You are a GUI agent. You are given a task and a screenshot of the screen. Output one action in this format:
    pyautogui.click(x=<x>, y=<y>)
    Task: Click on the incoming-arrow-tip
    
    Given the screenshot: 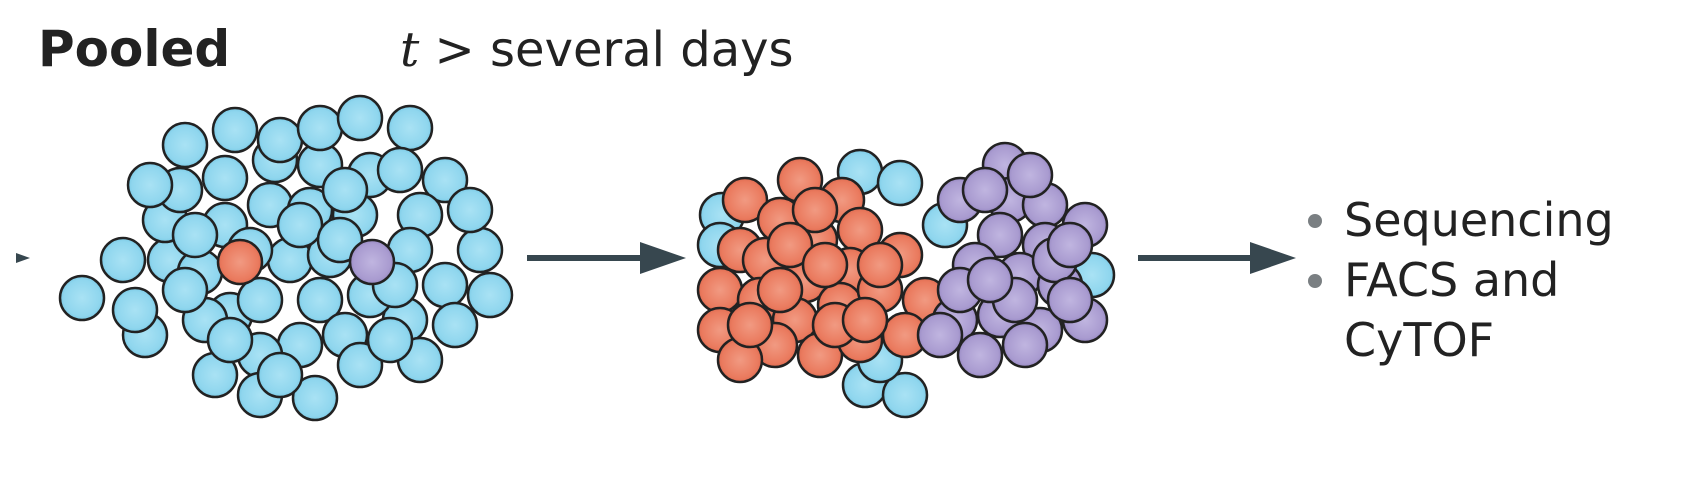 What is the action you would take?
    pyautogui.click(x=23, y=258)
    